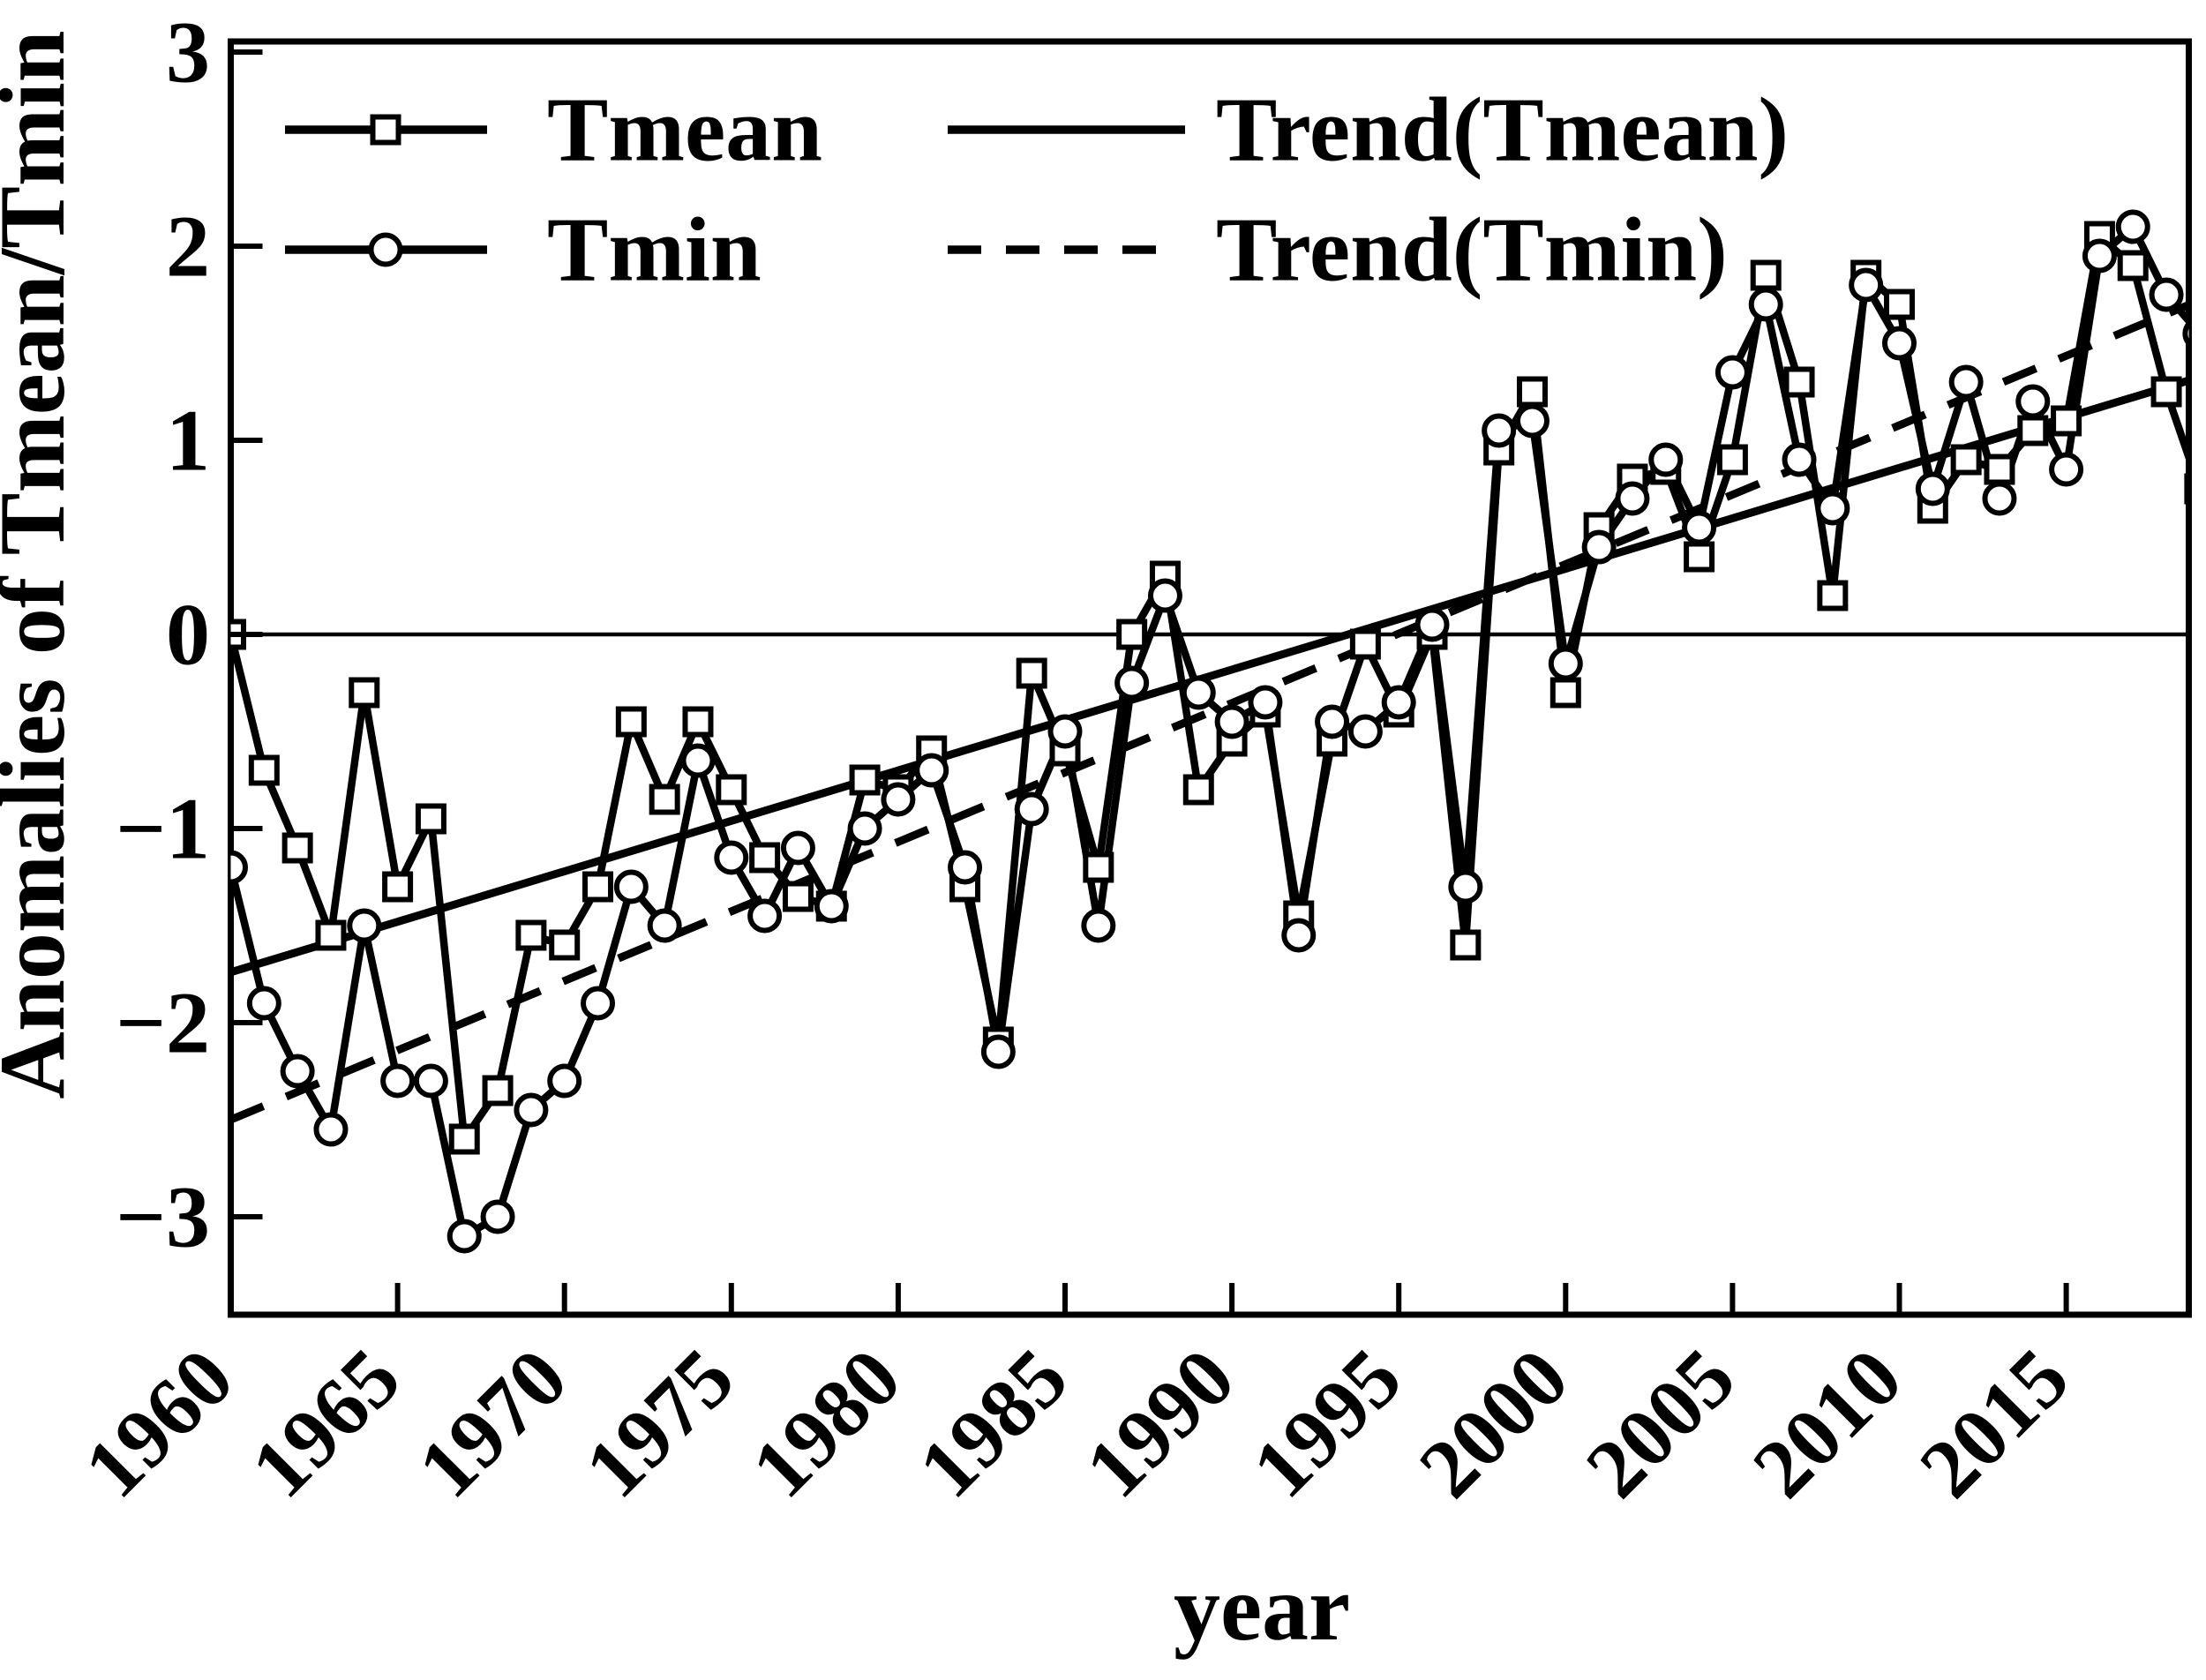 The image size is (2206, 1680). What do you see at coordinates (1493, 1423) in the screenshot?
I see `x-tick-label: 2000` at bounding box center [1493, 1423].